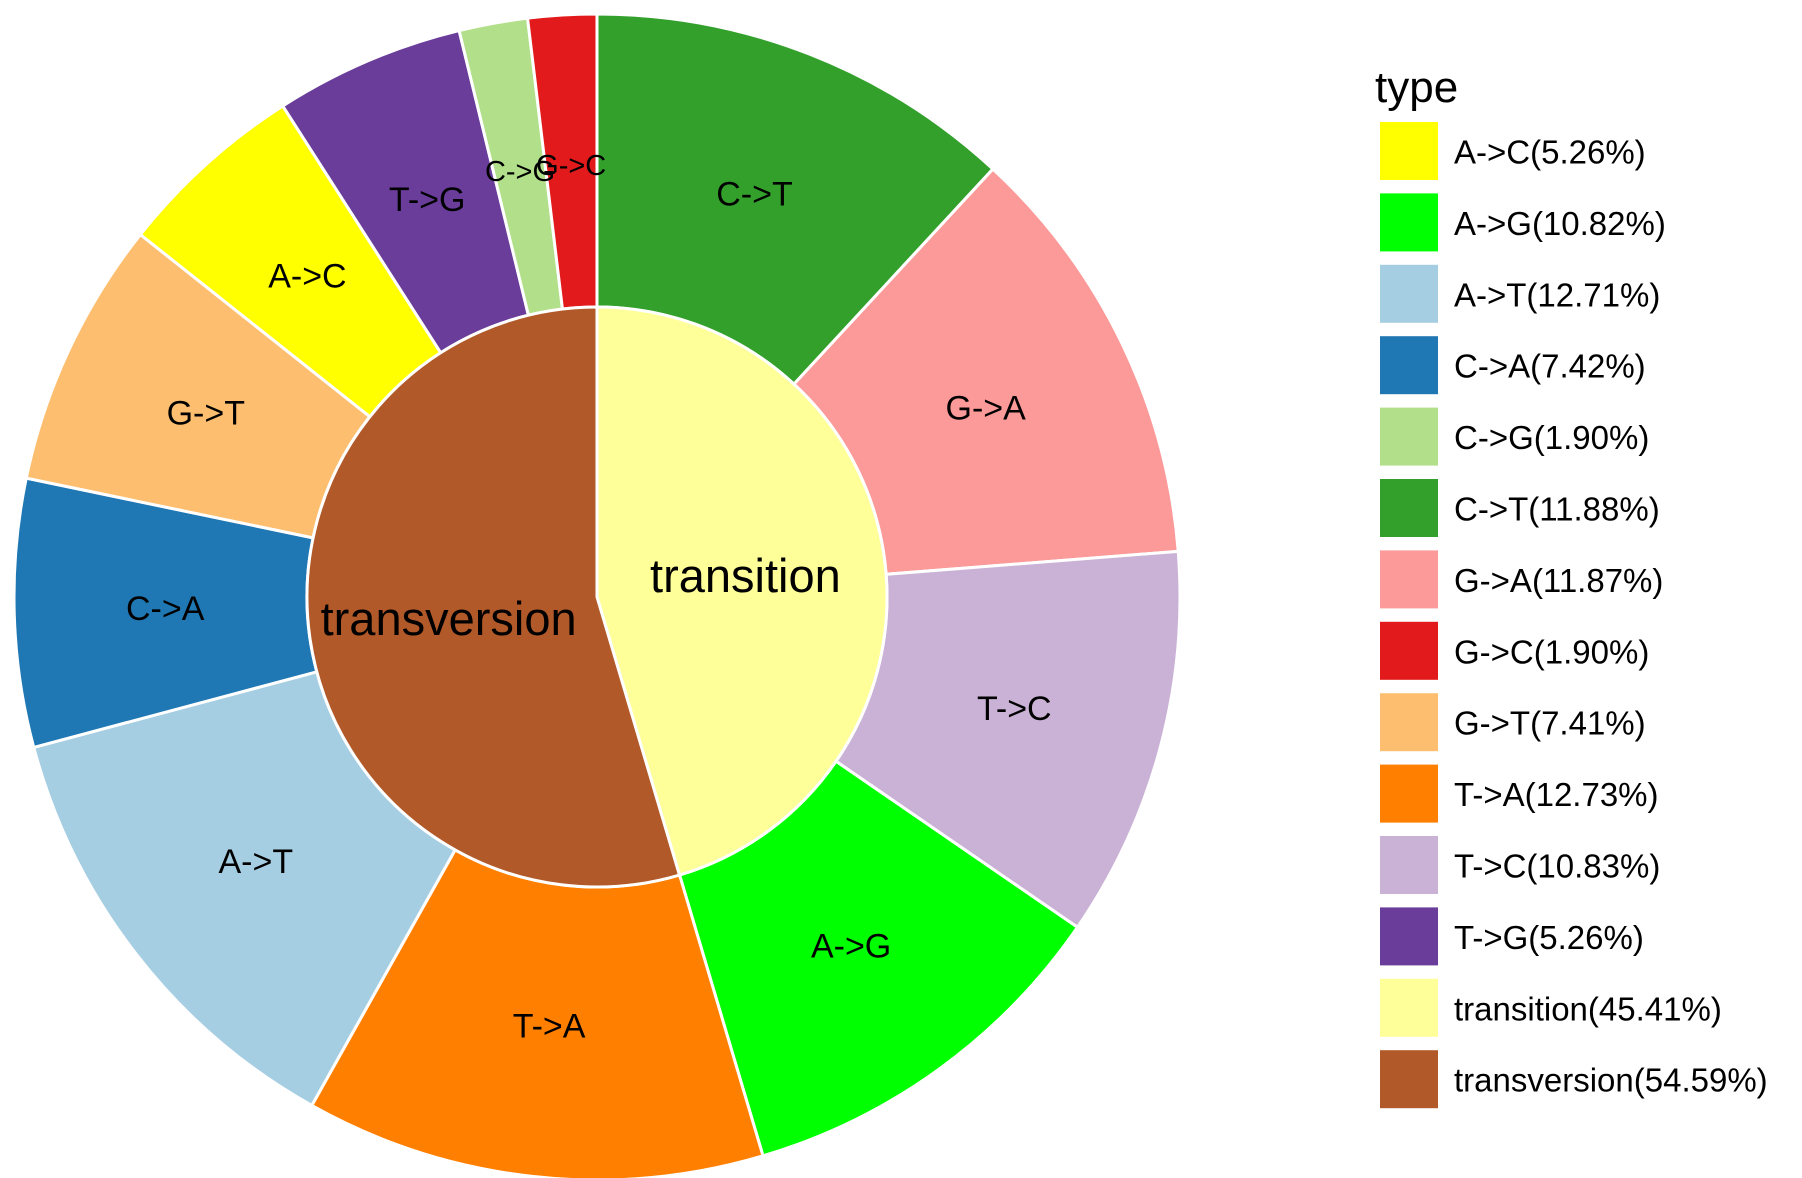 This screenshot has height=1178, width=1802. I want to click on legend-title: type, so click(1416, 87).